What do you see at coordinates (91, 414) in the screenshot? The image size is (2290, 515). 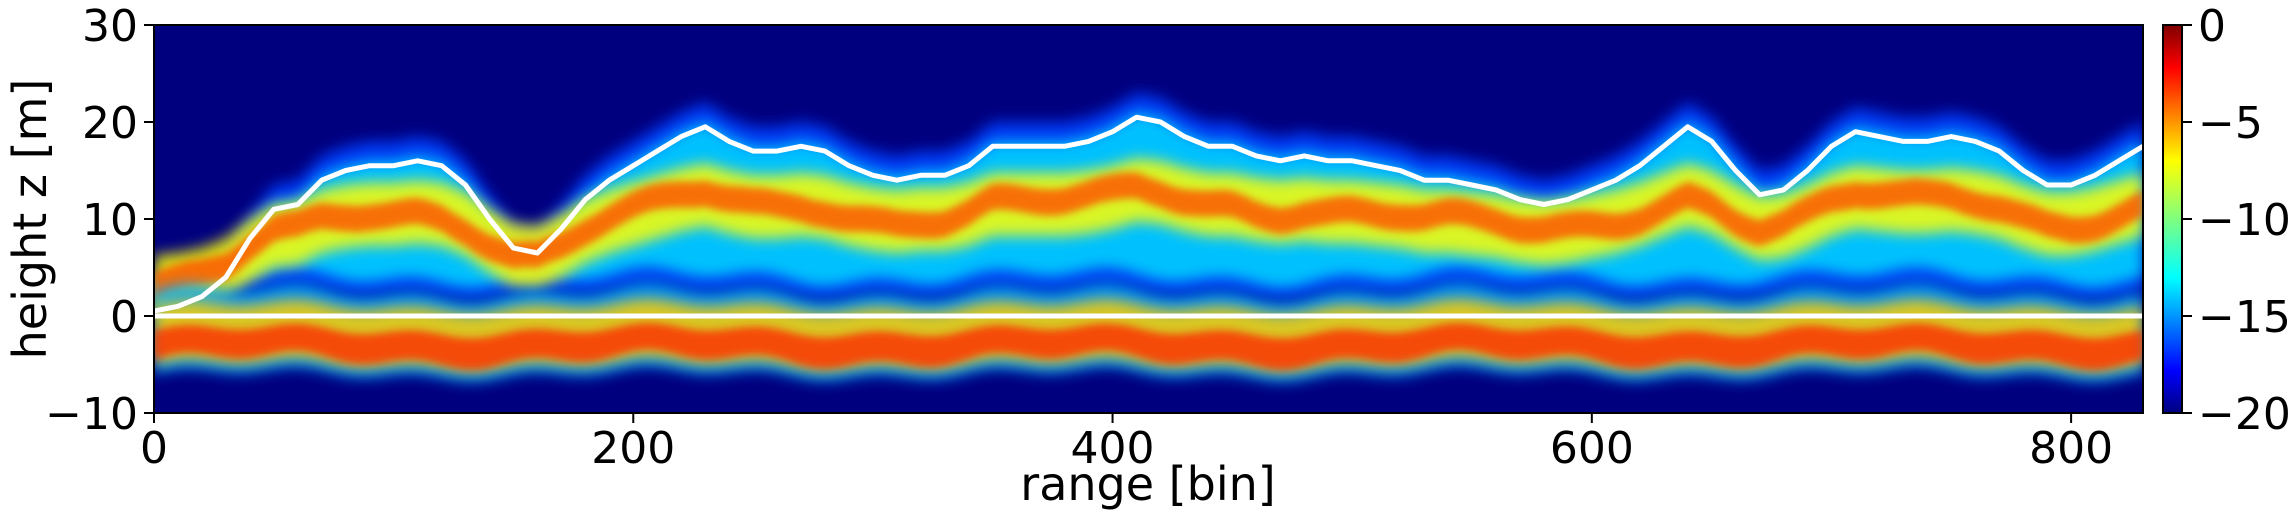 I see `y-tick-label: −10` at bounding box center [91, 414].